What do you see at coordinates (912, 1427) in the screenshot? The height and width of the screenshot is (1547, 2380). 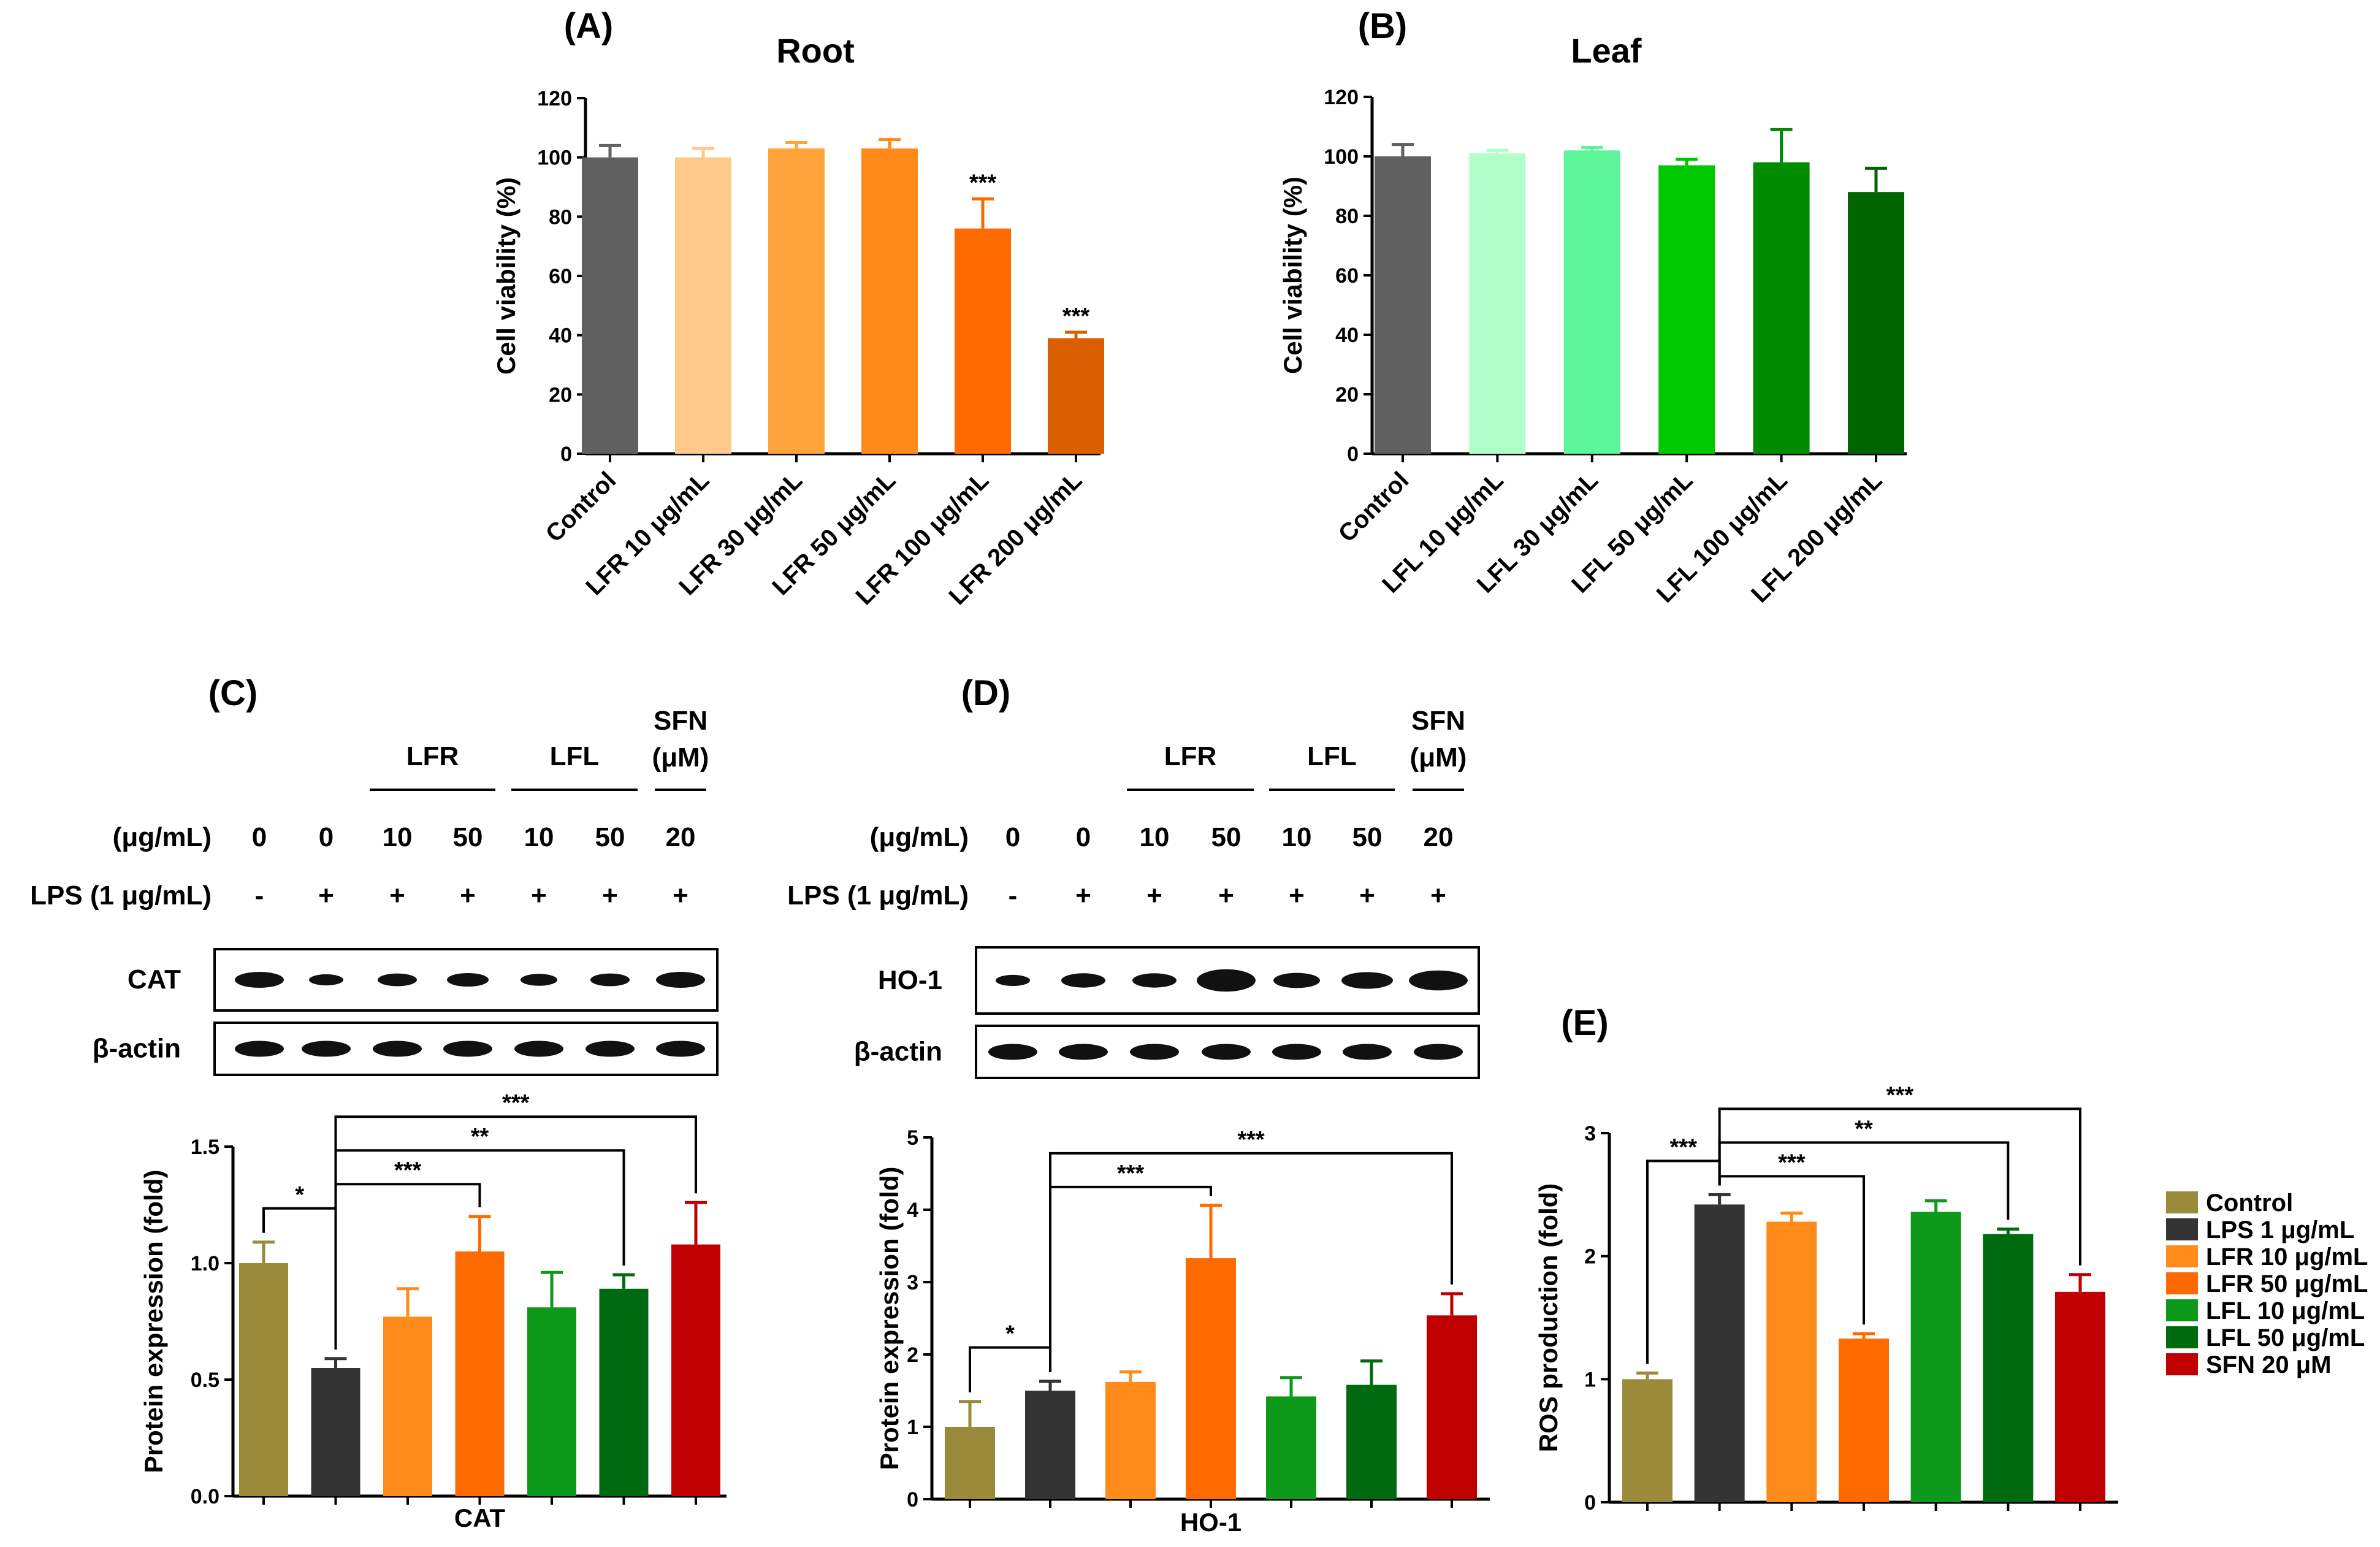 I see `y-tick-label: 1` at bounding box center [912, 1427].